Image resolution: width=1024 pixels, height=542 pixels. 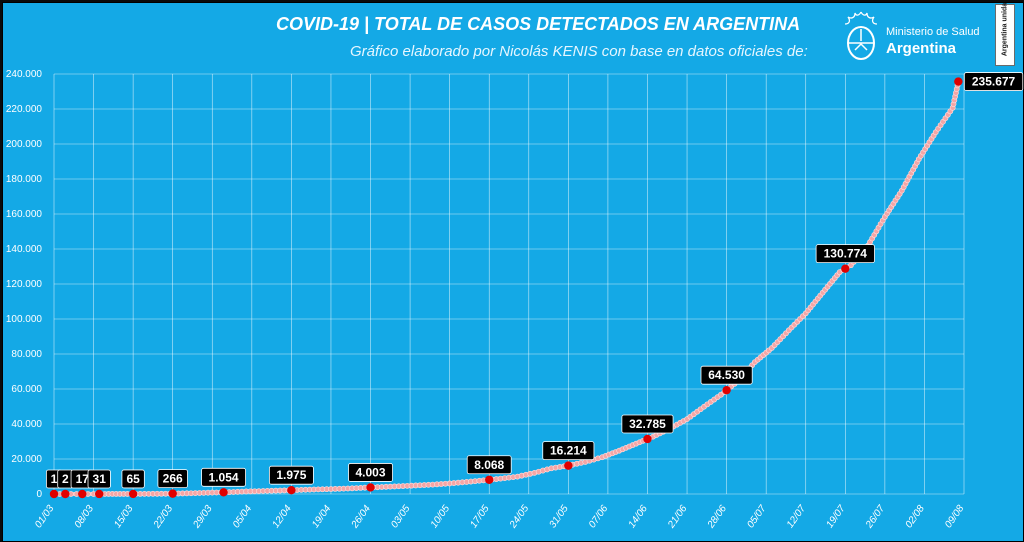 I want to click on x-tick-label: 19/04, so click(x=322, y=516).